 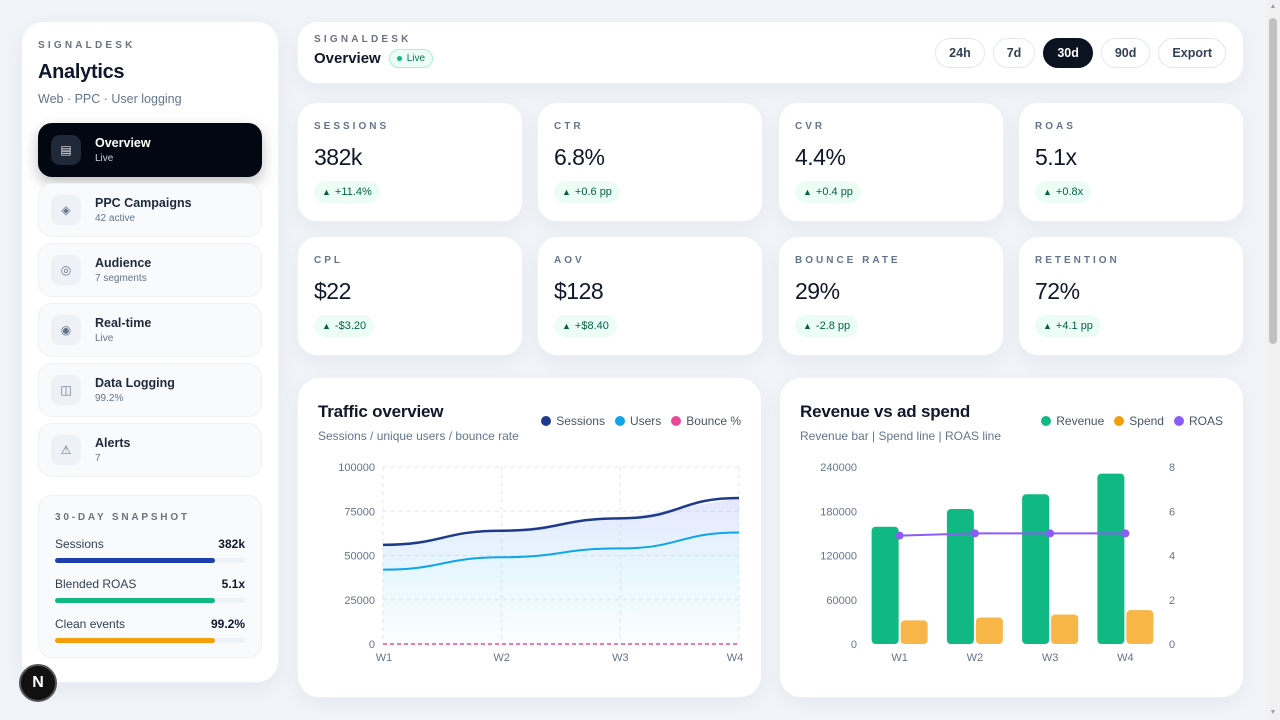 What do you see at coordinates (1273, 181) in the screenshot?
I see `scrollbar-thumb` at bounding box center [1273, 181].